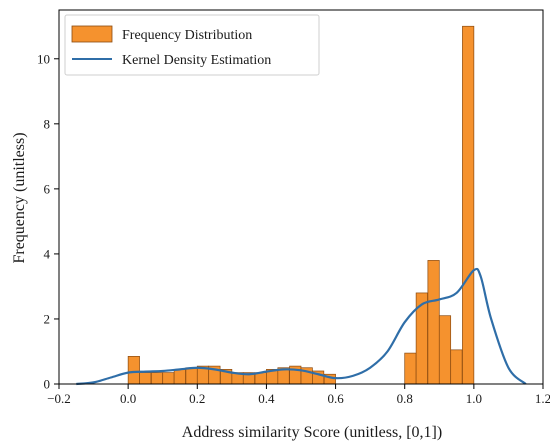 The image size is (550, 447). Describe the element at coordinates (47, 253) in the screenshot. I see `y-tick-label: 4` at that location.